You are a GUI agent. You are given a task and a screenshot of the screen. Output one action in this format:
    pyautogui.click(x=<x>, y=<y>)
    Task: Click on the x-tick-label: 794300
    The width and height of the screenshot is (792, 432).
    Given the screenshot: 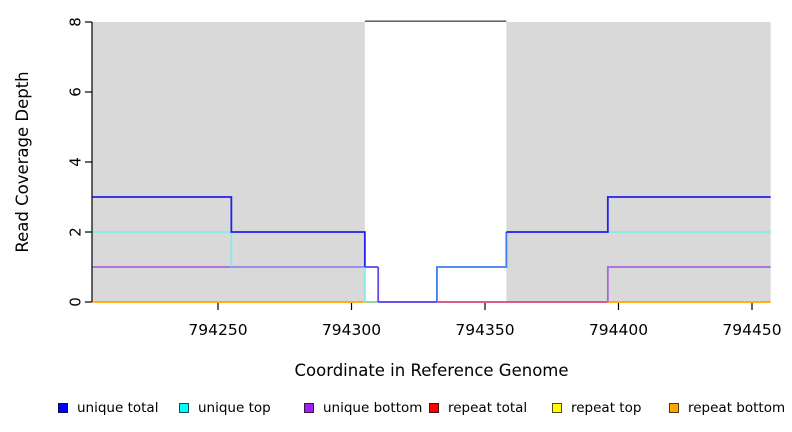 What is the action you would take?
    pyautogui.click(x=351, y=330)
    